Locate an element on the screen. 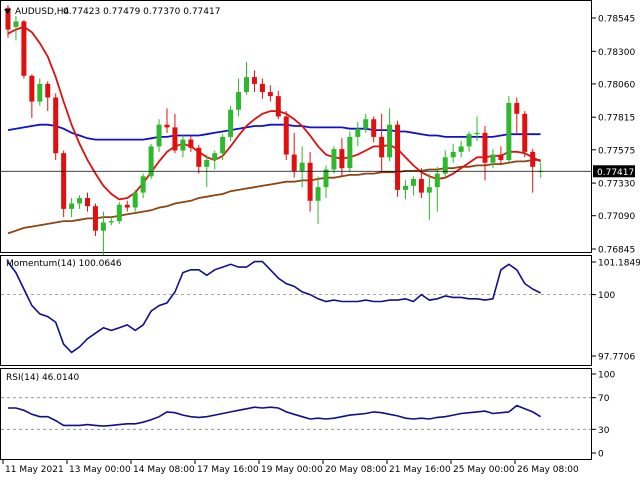 This screenshot has height=480, width=640. time-tick-label: 25 May 00:00 is located at coordinates (484, 470).